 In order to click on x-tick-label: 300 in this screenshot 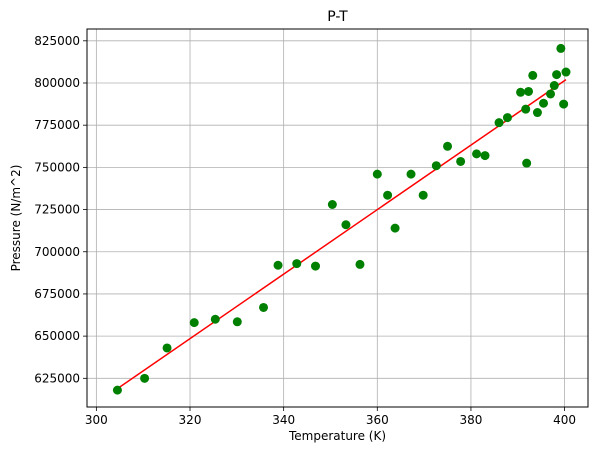, I will do `click(96, 420)`.